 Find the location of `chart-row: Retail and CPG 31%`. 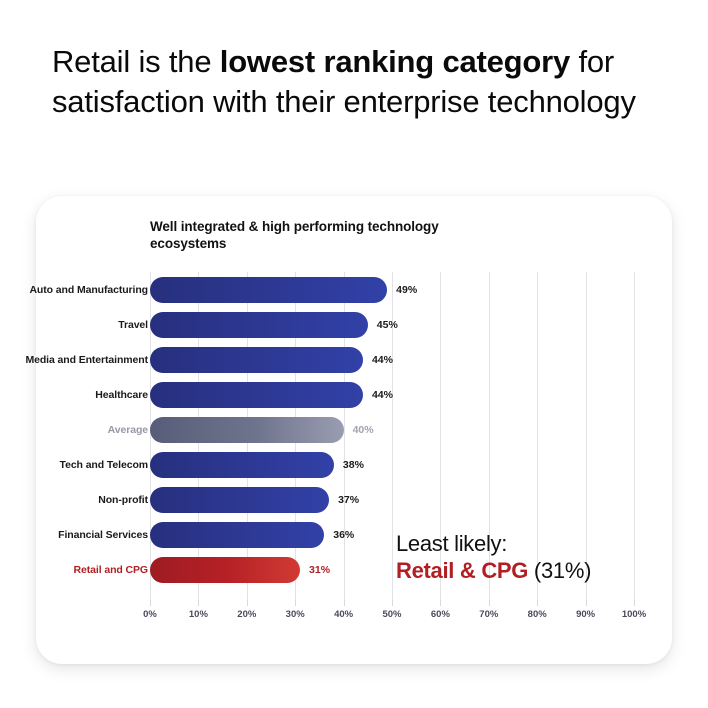

chart-row: Retail and CPG 31% is located at coordinates (354, 569).